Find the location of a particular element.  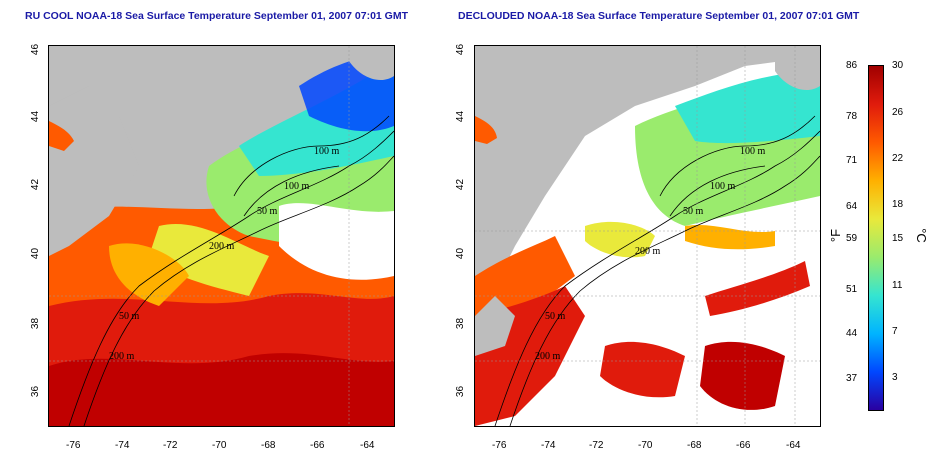

right-lon-tick: -70 is located at coordinates (645, 445).